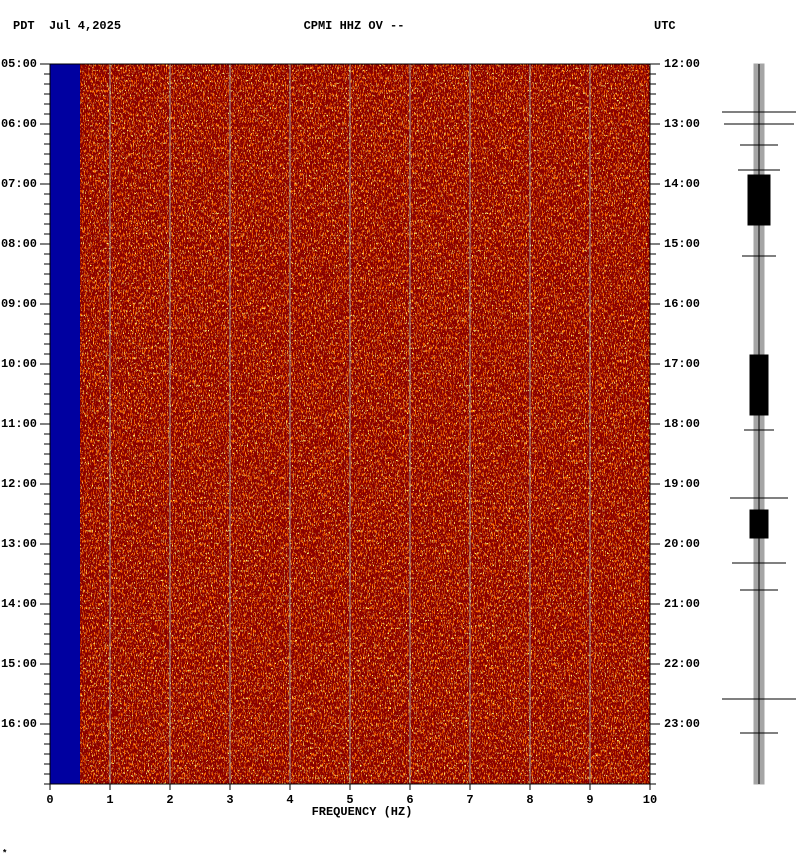 Image resolution: width=802 pixels, height=864 pixels. Describe the element at coordinates (682, 544) in the screenshot. I see `y2-tick-label: 20:00` at that location.